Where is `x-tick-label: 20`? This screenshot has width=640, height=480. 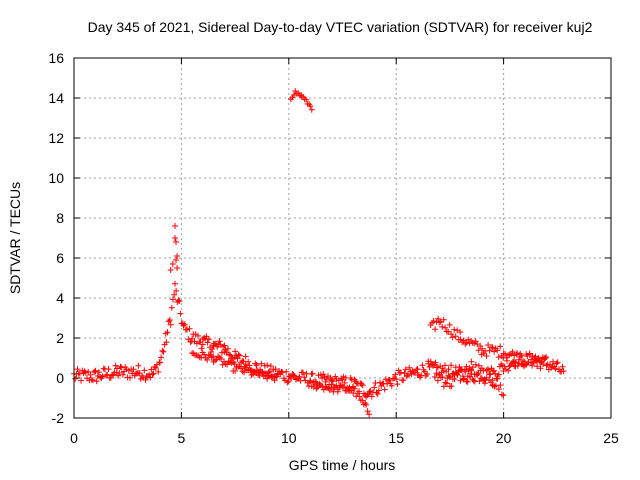
x-tick-label: 20 is located at coordinates (504, 438).